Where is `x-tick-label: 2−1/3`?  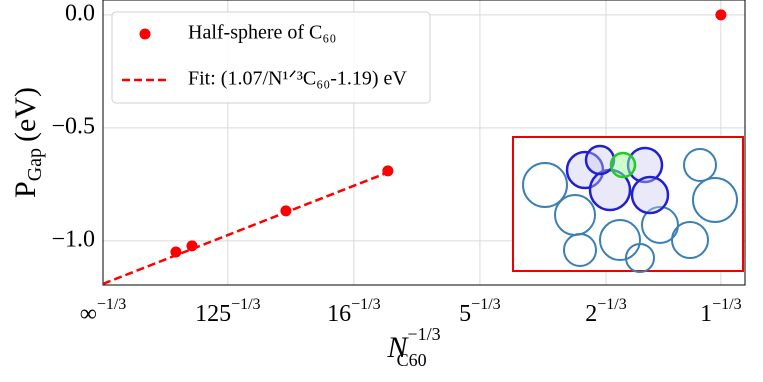
x-tick-label: 2−1/3 is located at coordinates (605, 311).